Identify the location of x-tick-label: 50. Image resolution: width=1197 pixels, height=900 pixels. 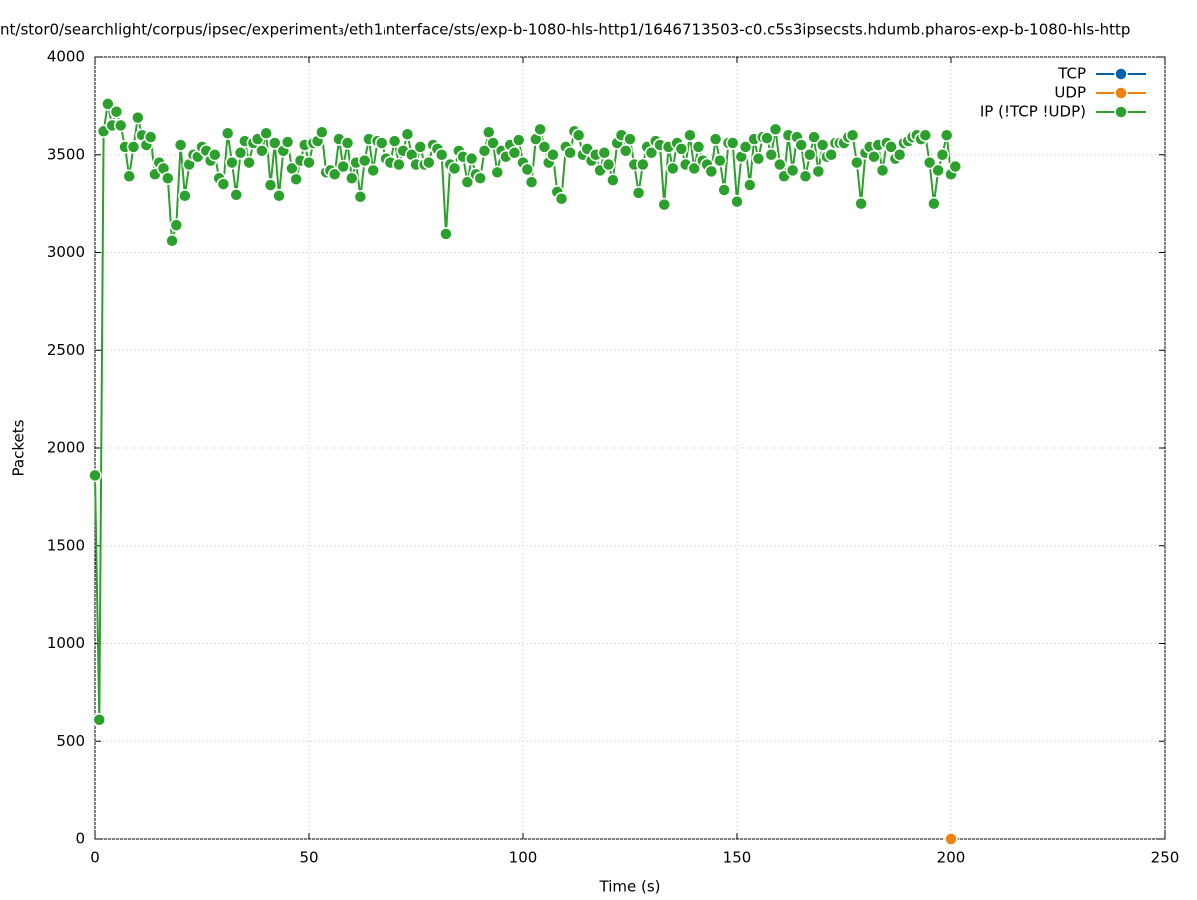
(308, 858).